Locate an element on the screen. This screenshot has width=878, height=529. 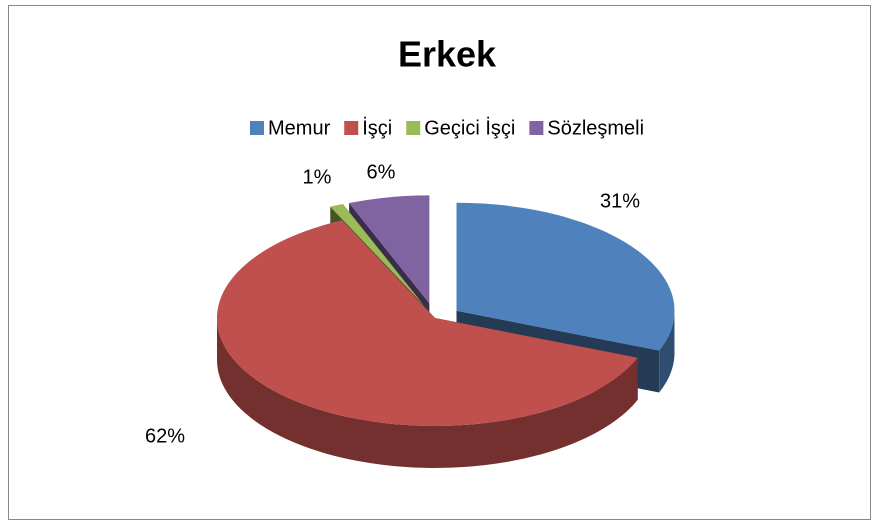
legend-label: Memur is located at coordinates (299, 128).